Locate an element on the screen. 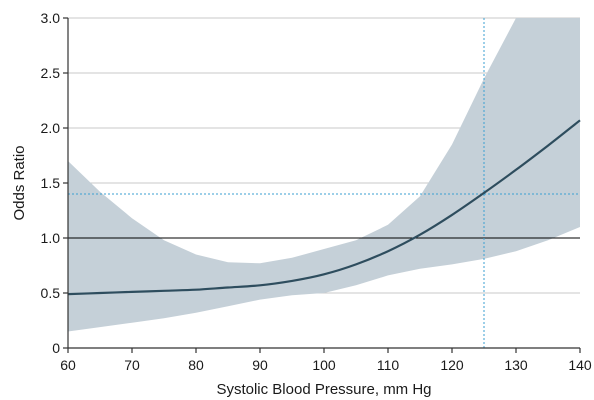 The image size is (594, 400). y-tick-label: 1.0 is located at coordinates (51, 238).